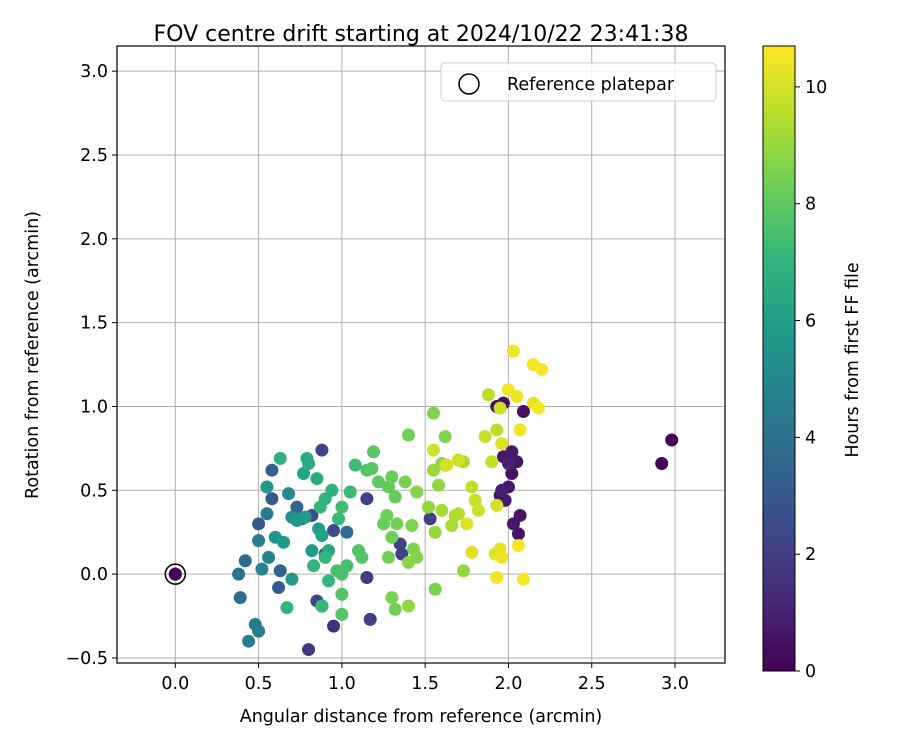 The width and height of the screenshot is (900, 750). I want to click on y-tick-label: 0.0, so click(94, 575).